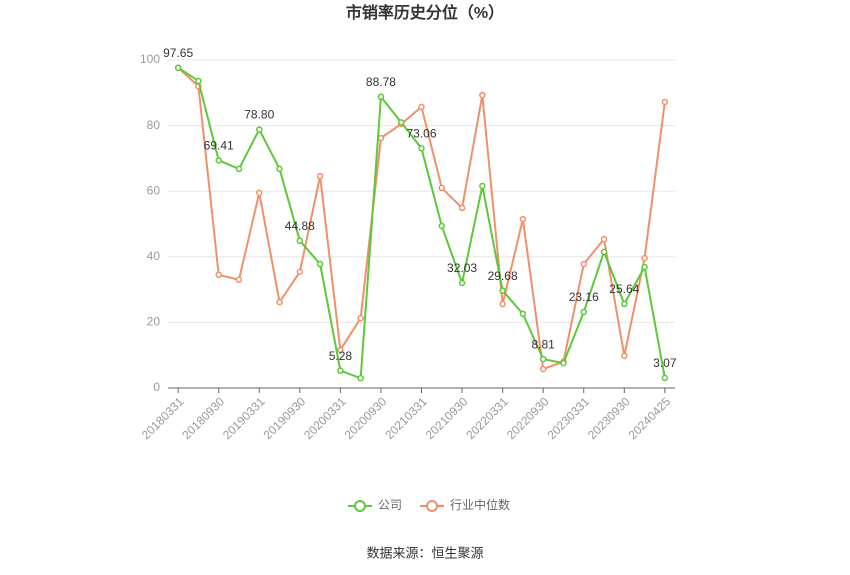 The image size is (850, 575). Describe the element at coordinates (424, 552) in the screenshot. I see `source: 数据来源：恒生聚源` at that location.